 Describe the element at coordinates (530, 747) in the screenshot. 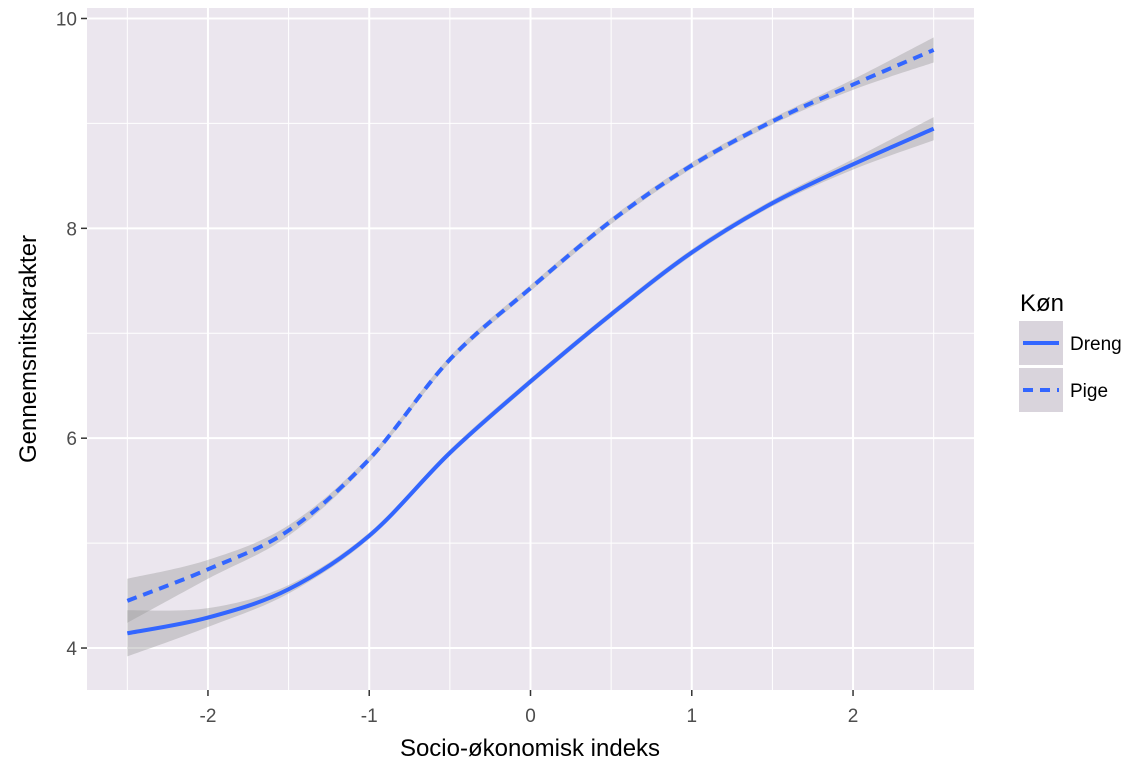

I see `x-axis-title: Socio-økonomisk indeks` at that location.